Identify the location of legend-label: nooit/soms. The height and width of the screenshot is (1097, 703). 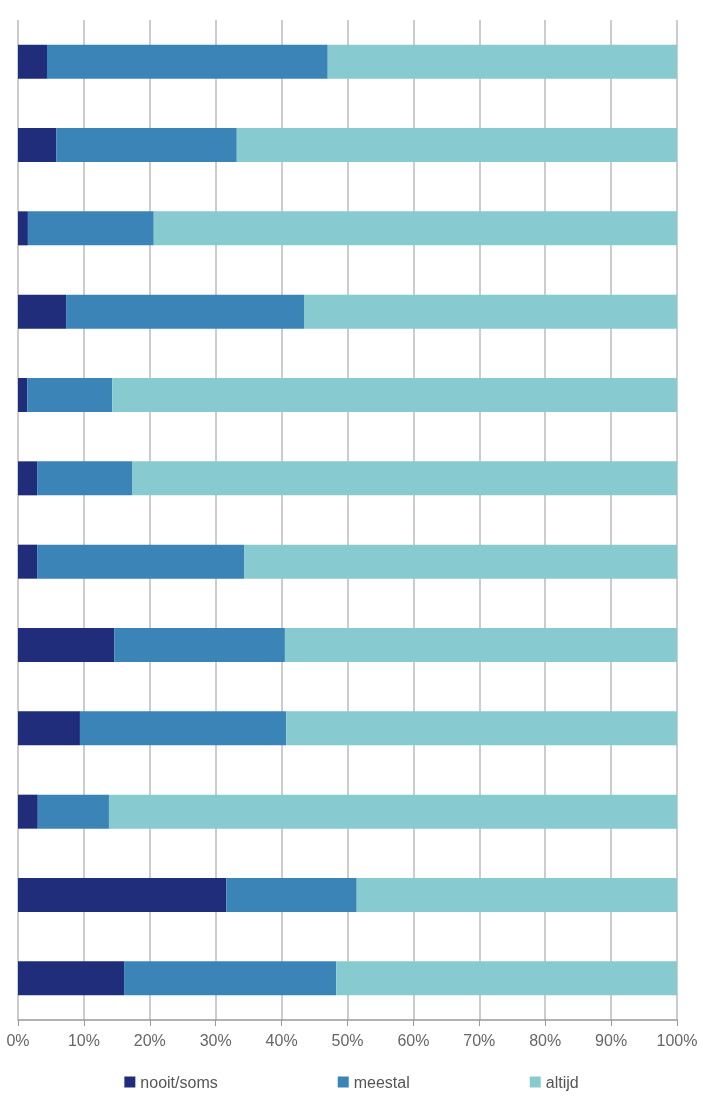
(179, 1082).